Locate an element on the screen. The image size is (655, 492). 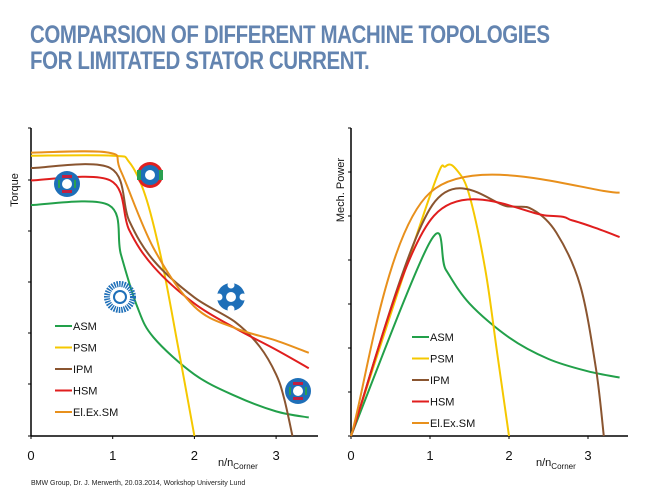
y-axis-label: Torque is located at coordinates (15, 190).